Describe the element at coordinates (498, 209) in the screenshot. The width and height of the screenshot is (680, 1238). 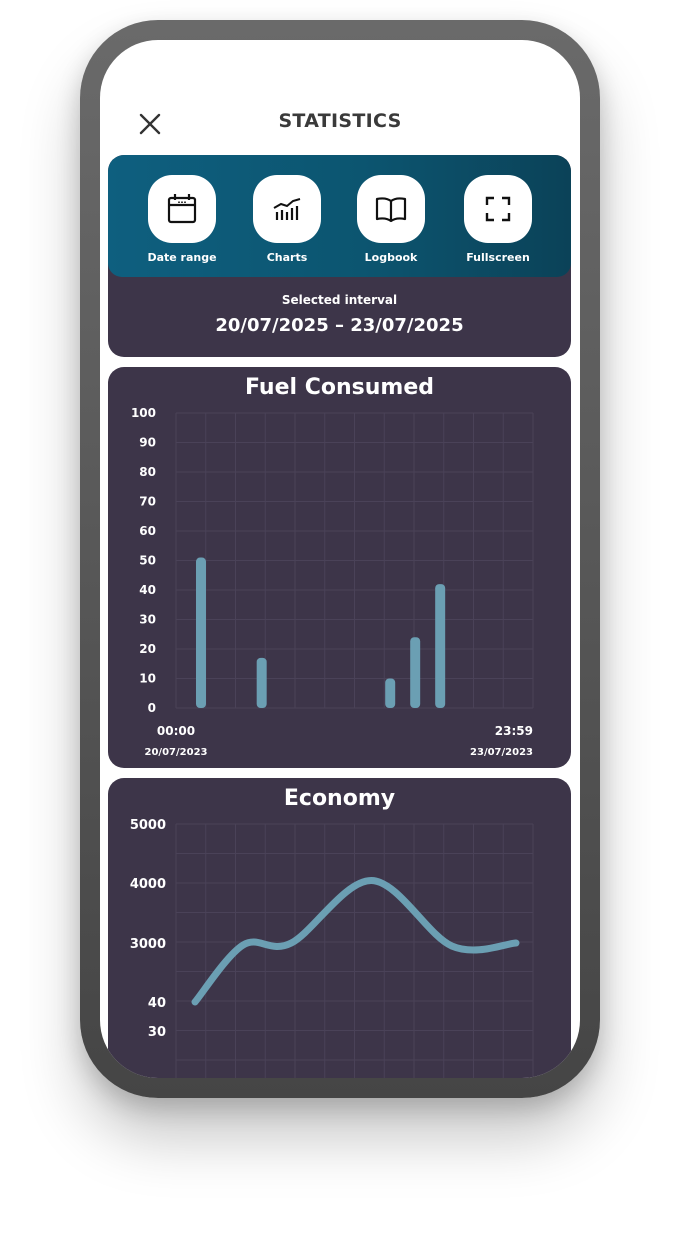
I see `fullscreen-icon` at that location.